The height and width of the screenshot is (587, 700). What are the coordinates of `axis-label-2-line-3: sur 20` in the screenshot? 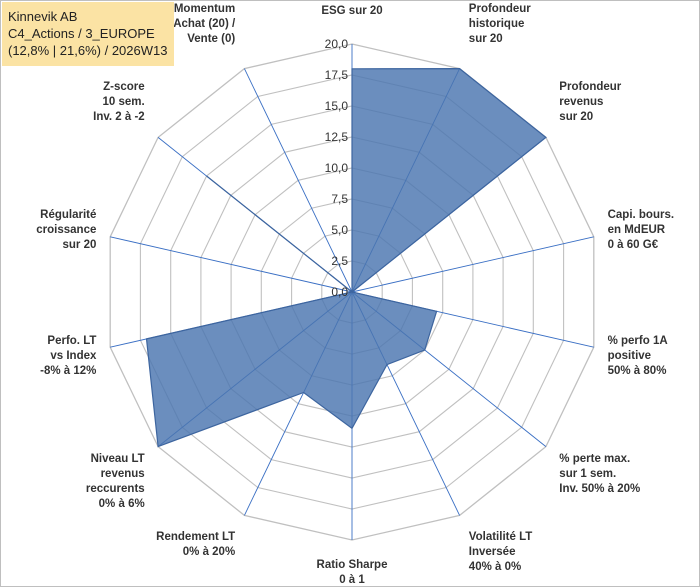 It's located at (486, 39).